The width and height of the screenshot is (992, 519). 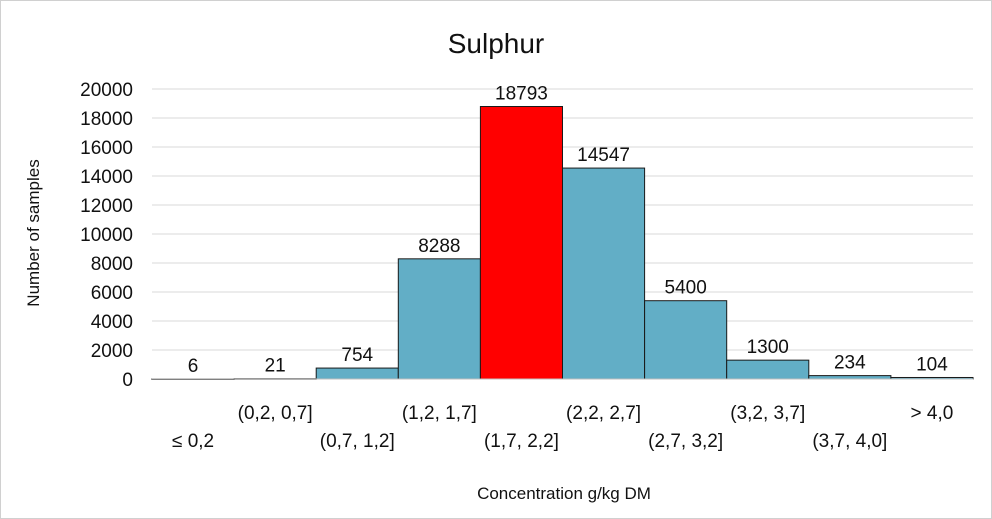 I want to click on x-tick-label: (2,7, 3,2], so click(x=685, y=441).